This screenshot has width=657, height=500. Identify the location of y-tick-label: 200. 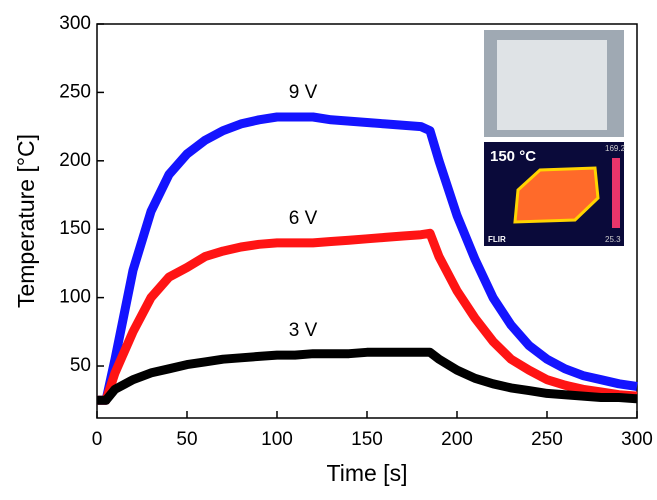
(75, 160).